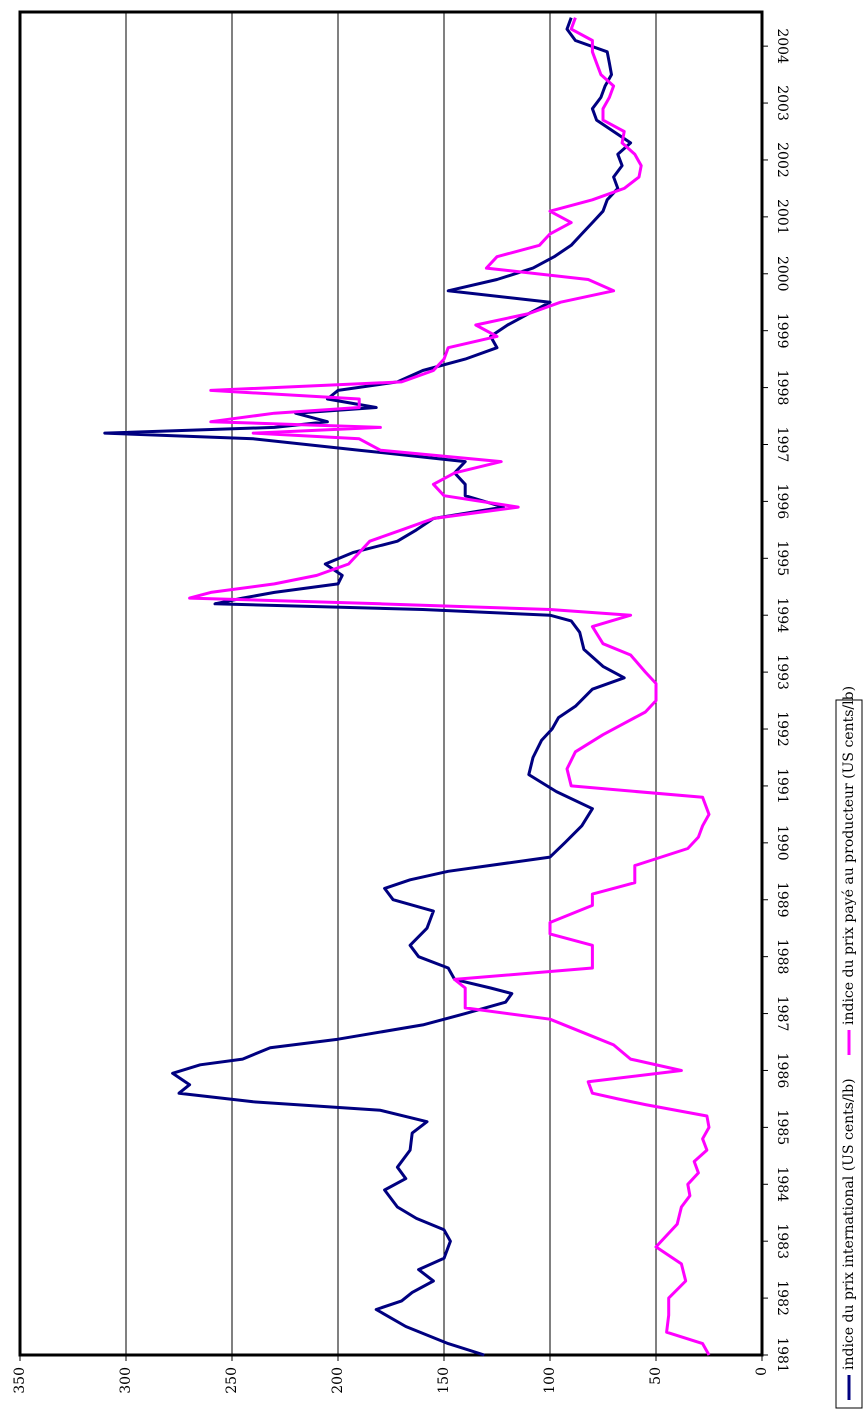 Image resolution: width=865 pixels, height=1415 pixels. Describe the element at coordinates (782, 843) in the screenshot. I see `x-tick-label: 1990` at that location.